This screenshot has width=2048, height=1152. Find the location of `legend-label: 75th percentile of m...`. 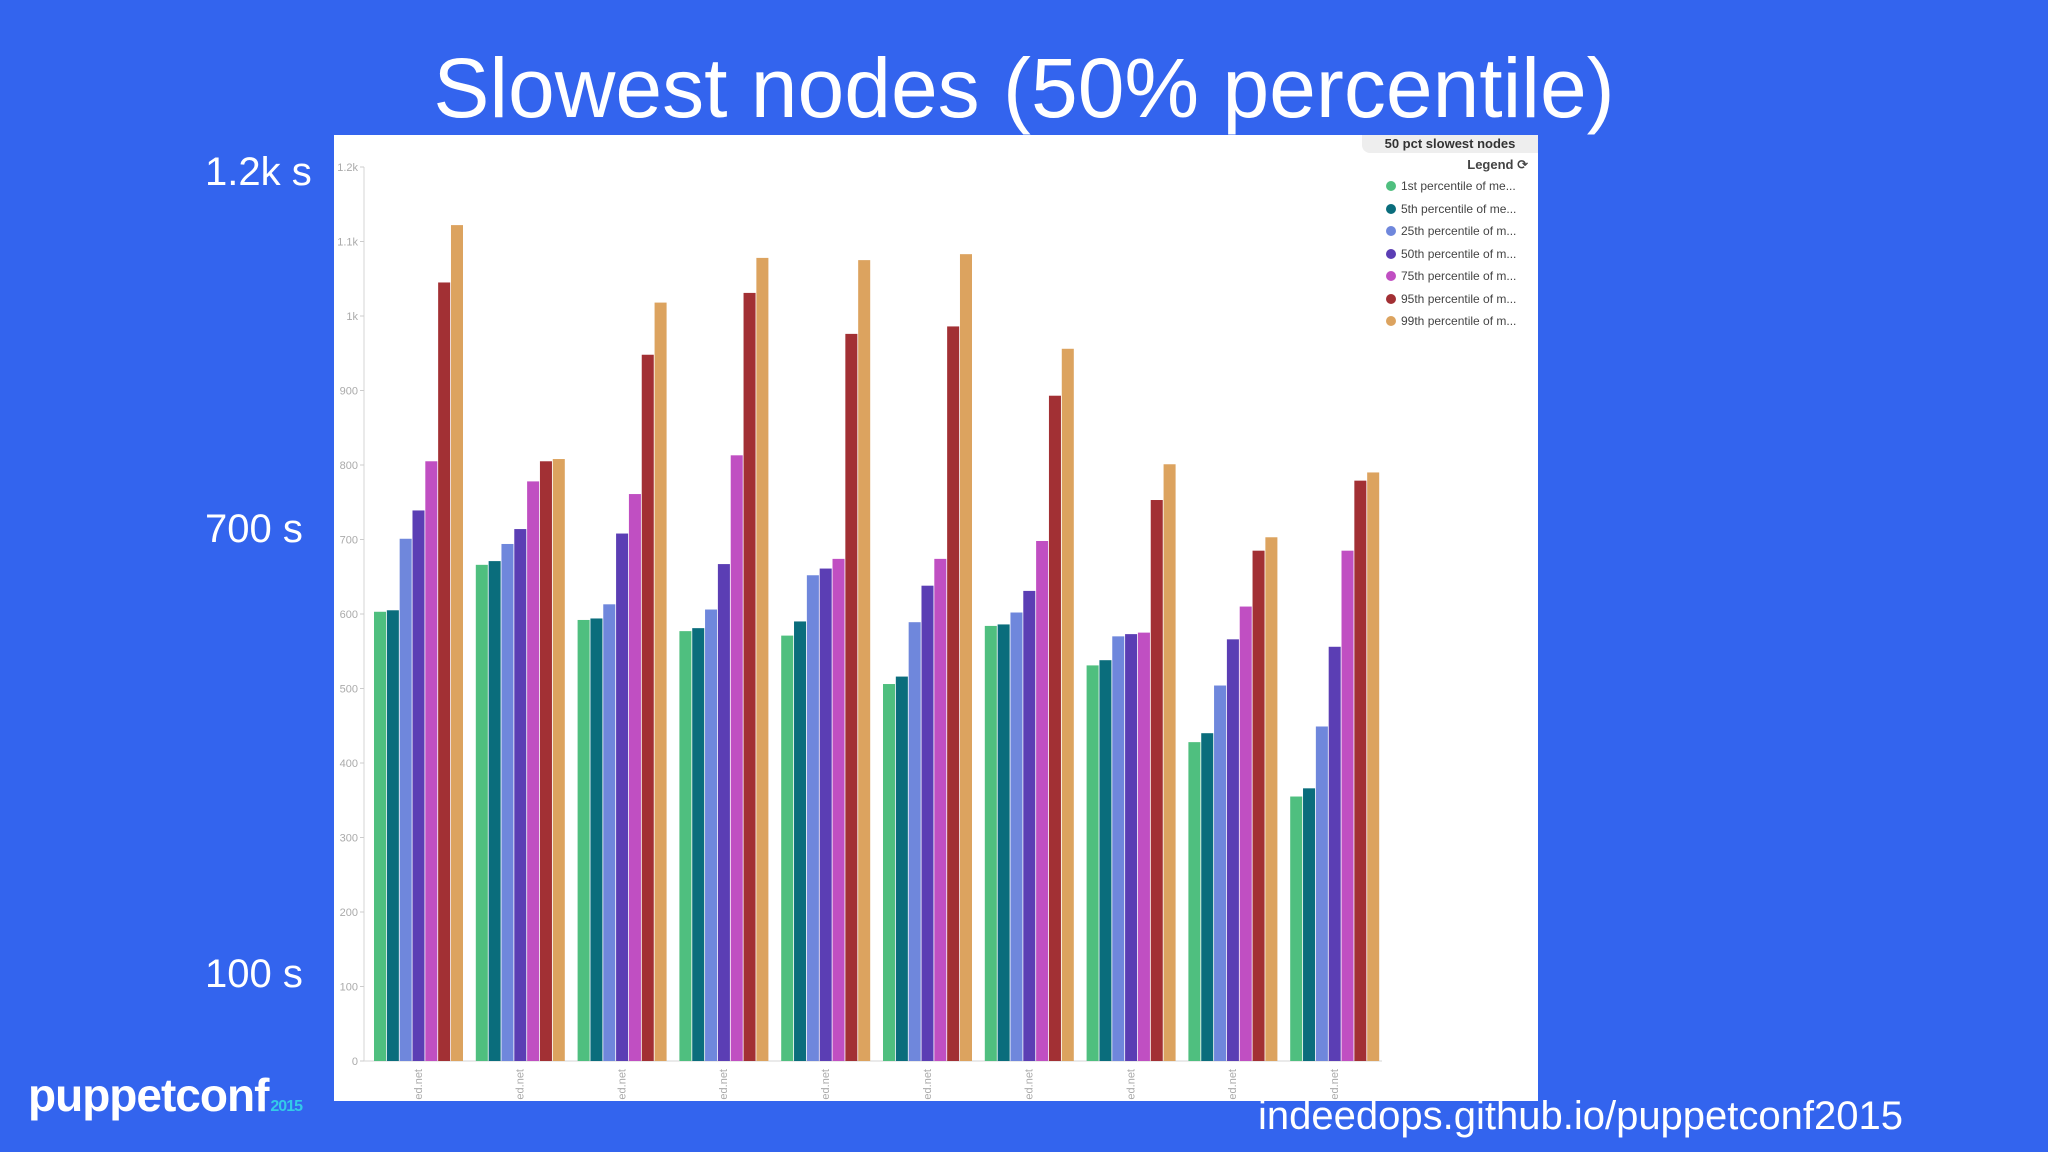

legend-label: 75th percentile of m... is located at coordinates (1459, 276).